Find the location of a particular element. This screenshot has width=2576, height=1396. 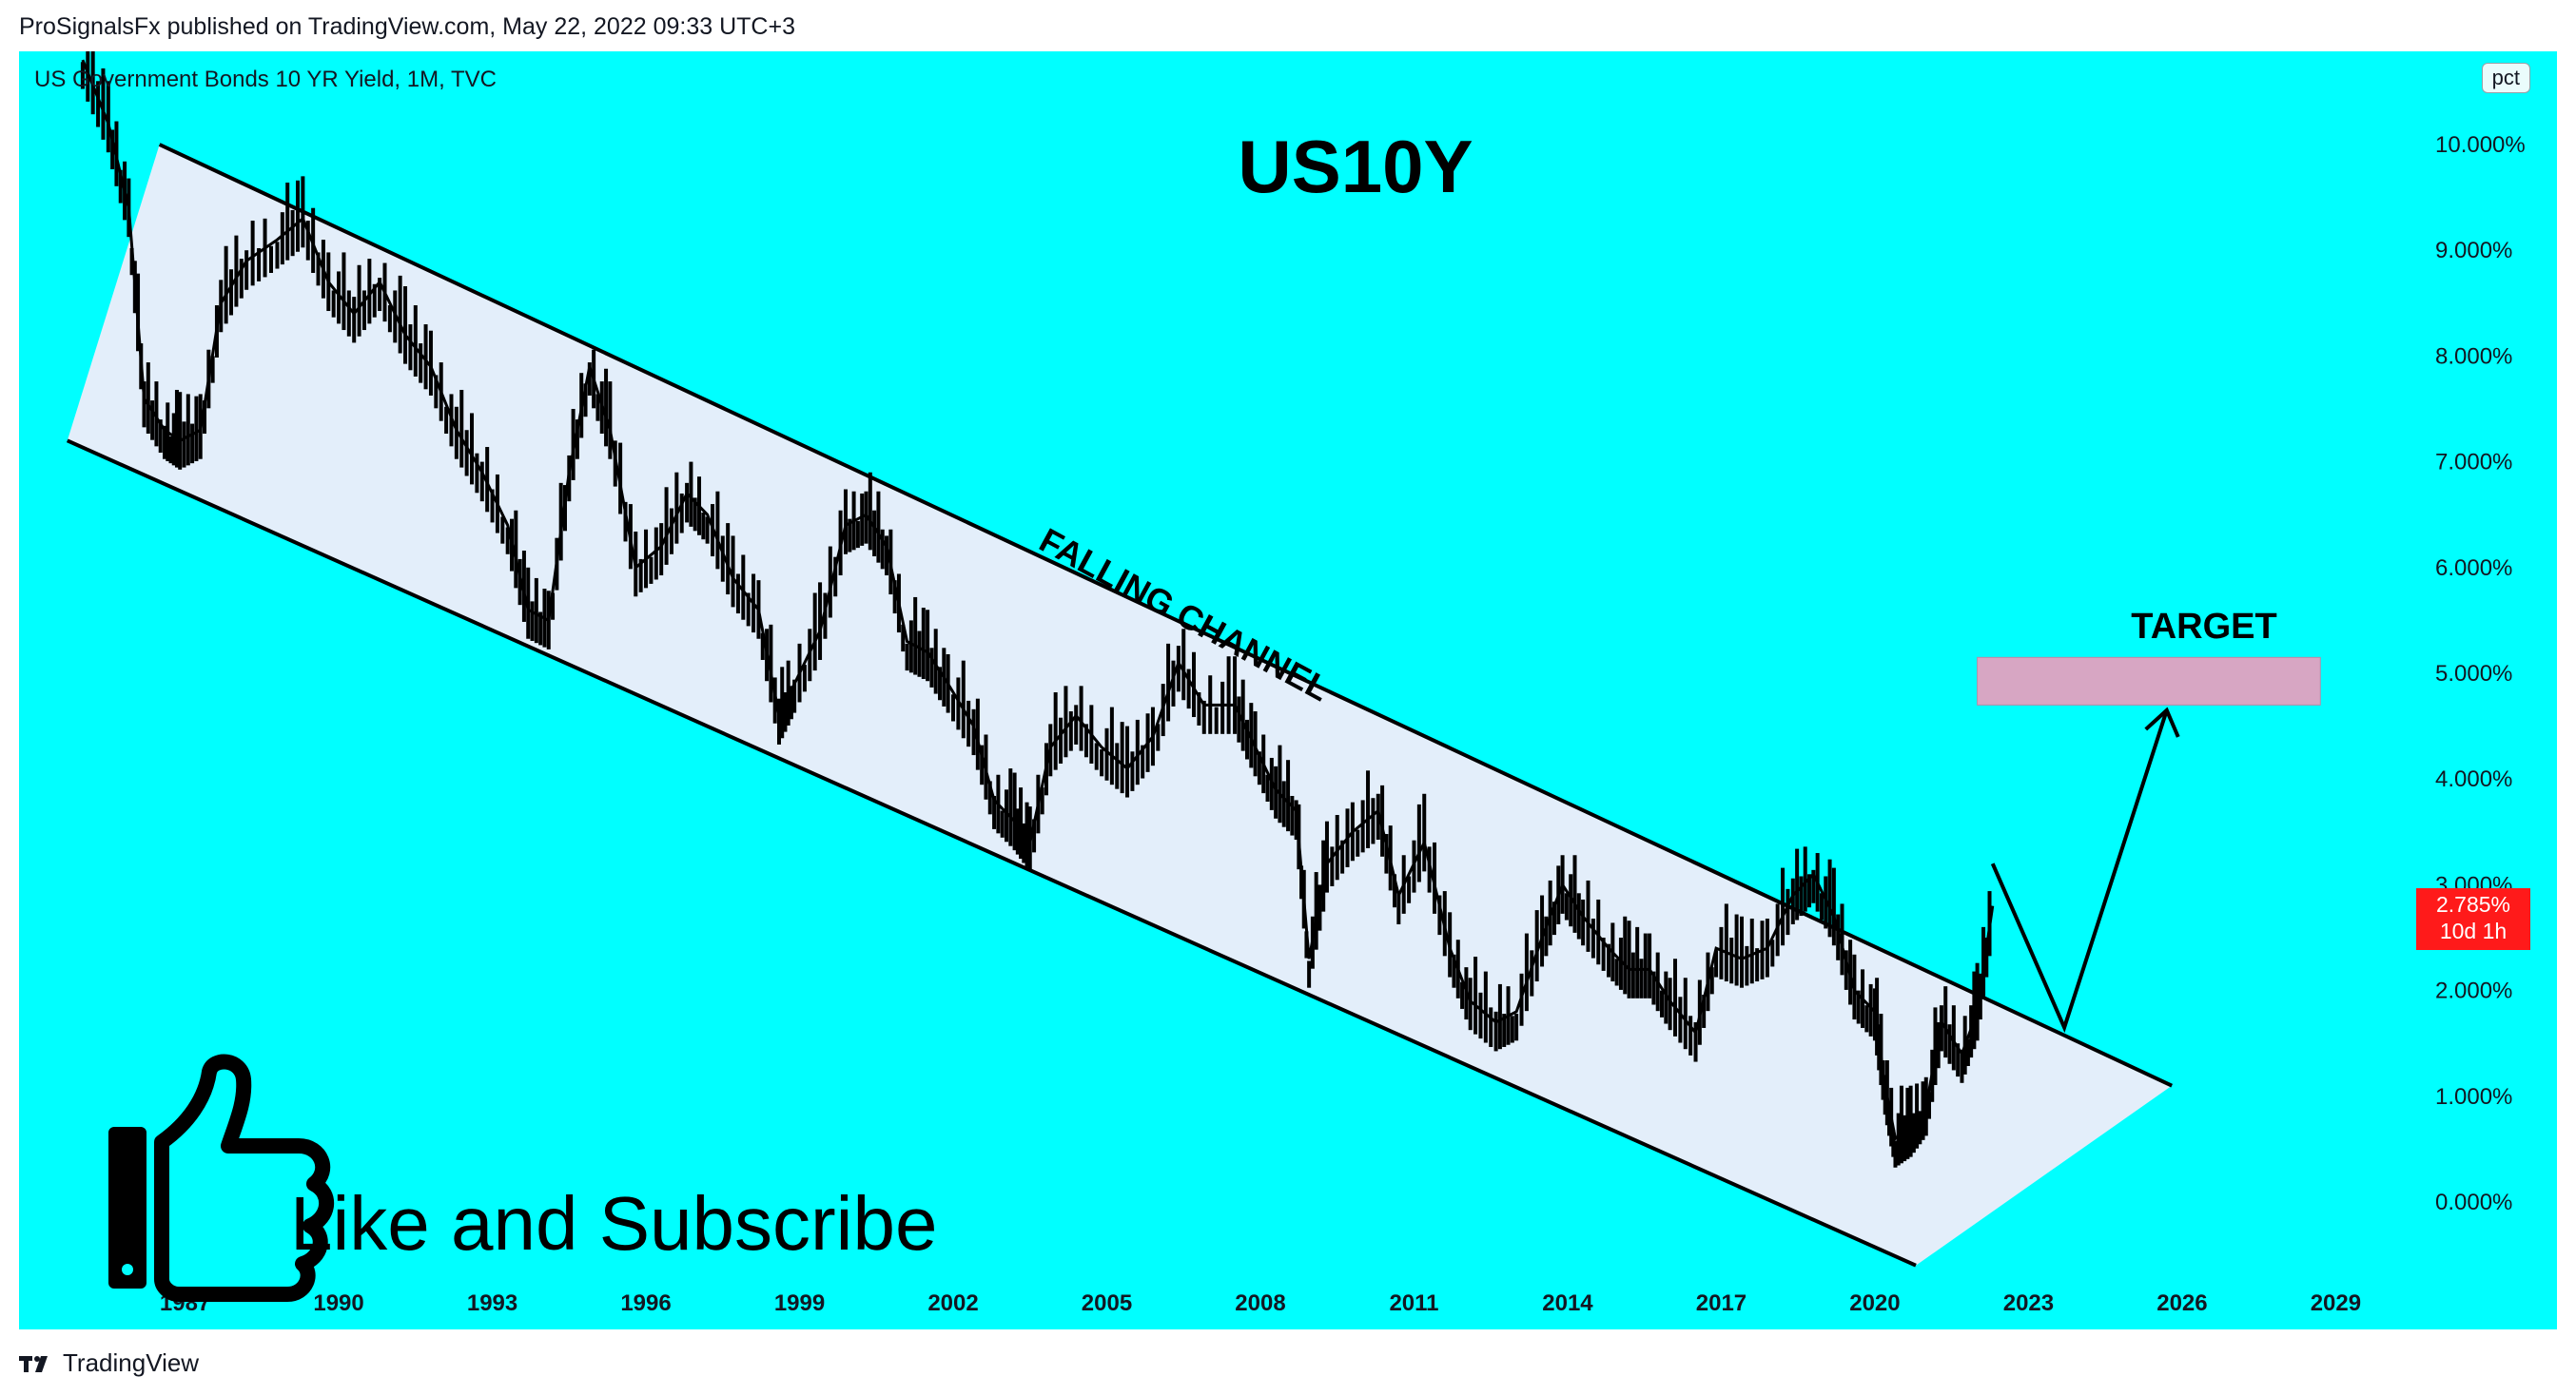

symbol-label: US Government Bonds 10 YR Yield, 1M, TVC is located at coordinates (266, 79).